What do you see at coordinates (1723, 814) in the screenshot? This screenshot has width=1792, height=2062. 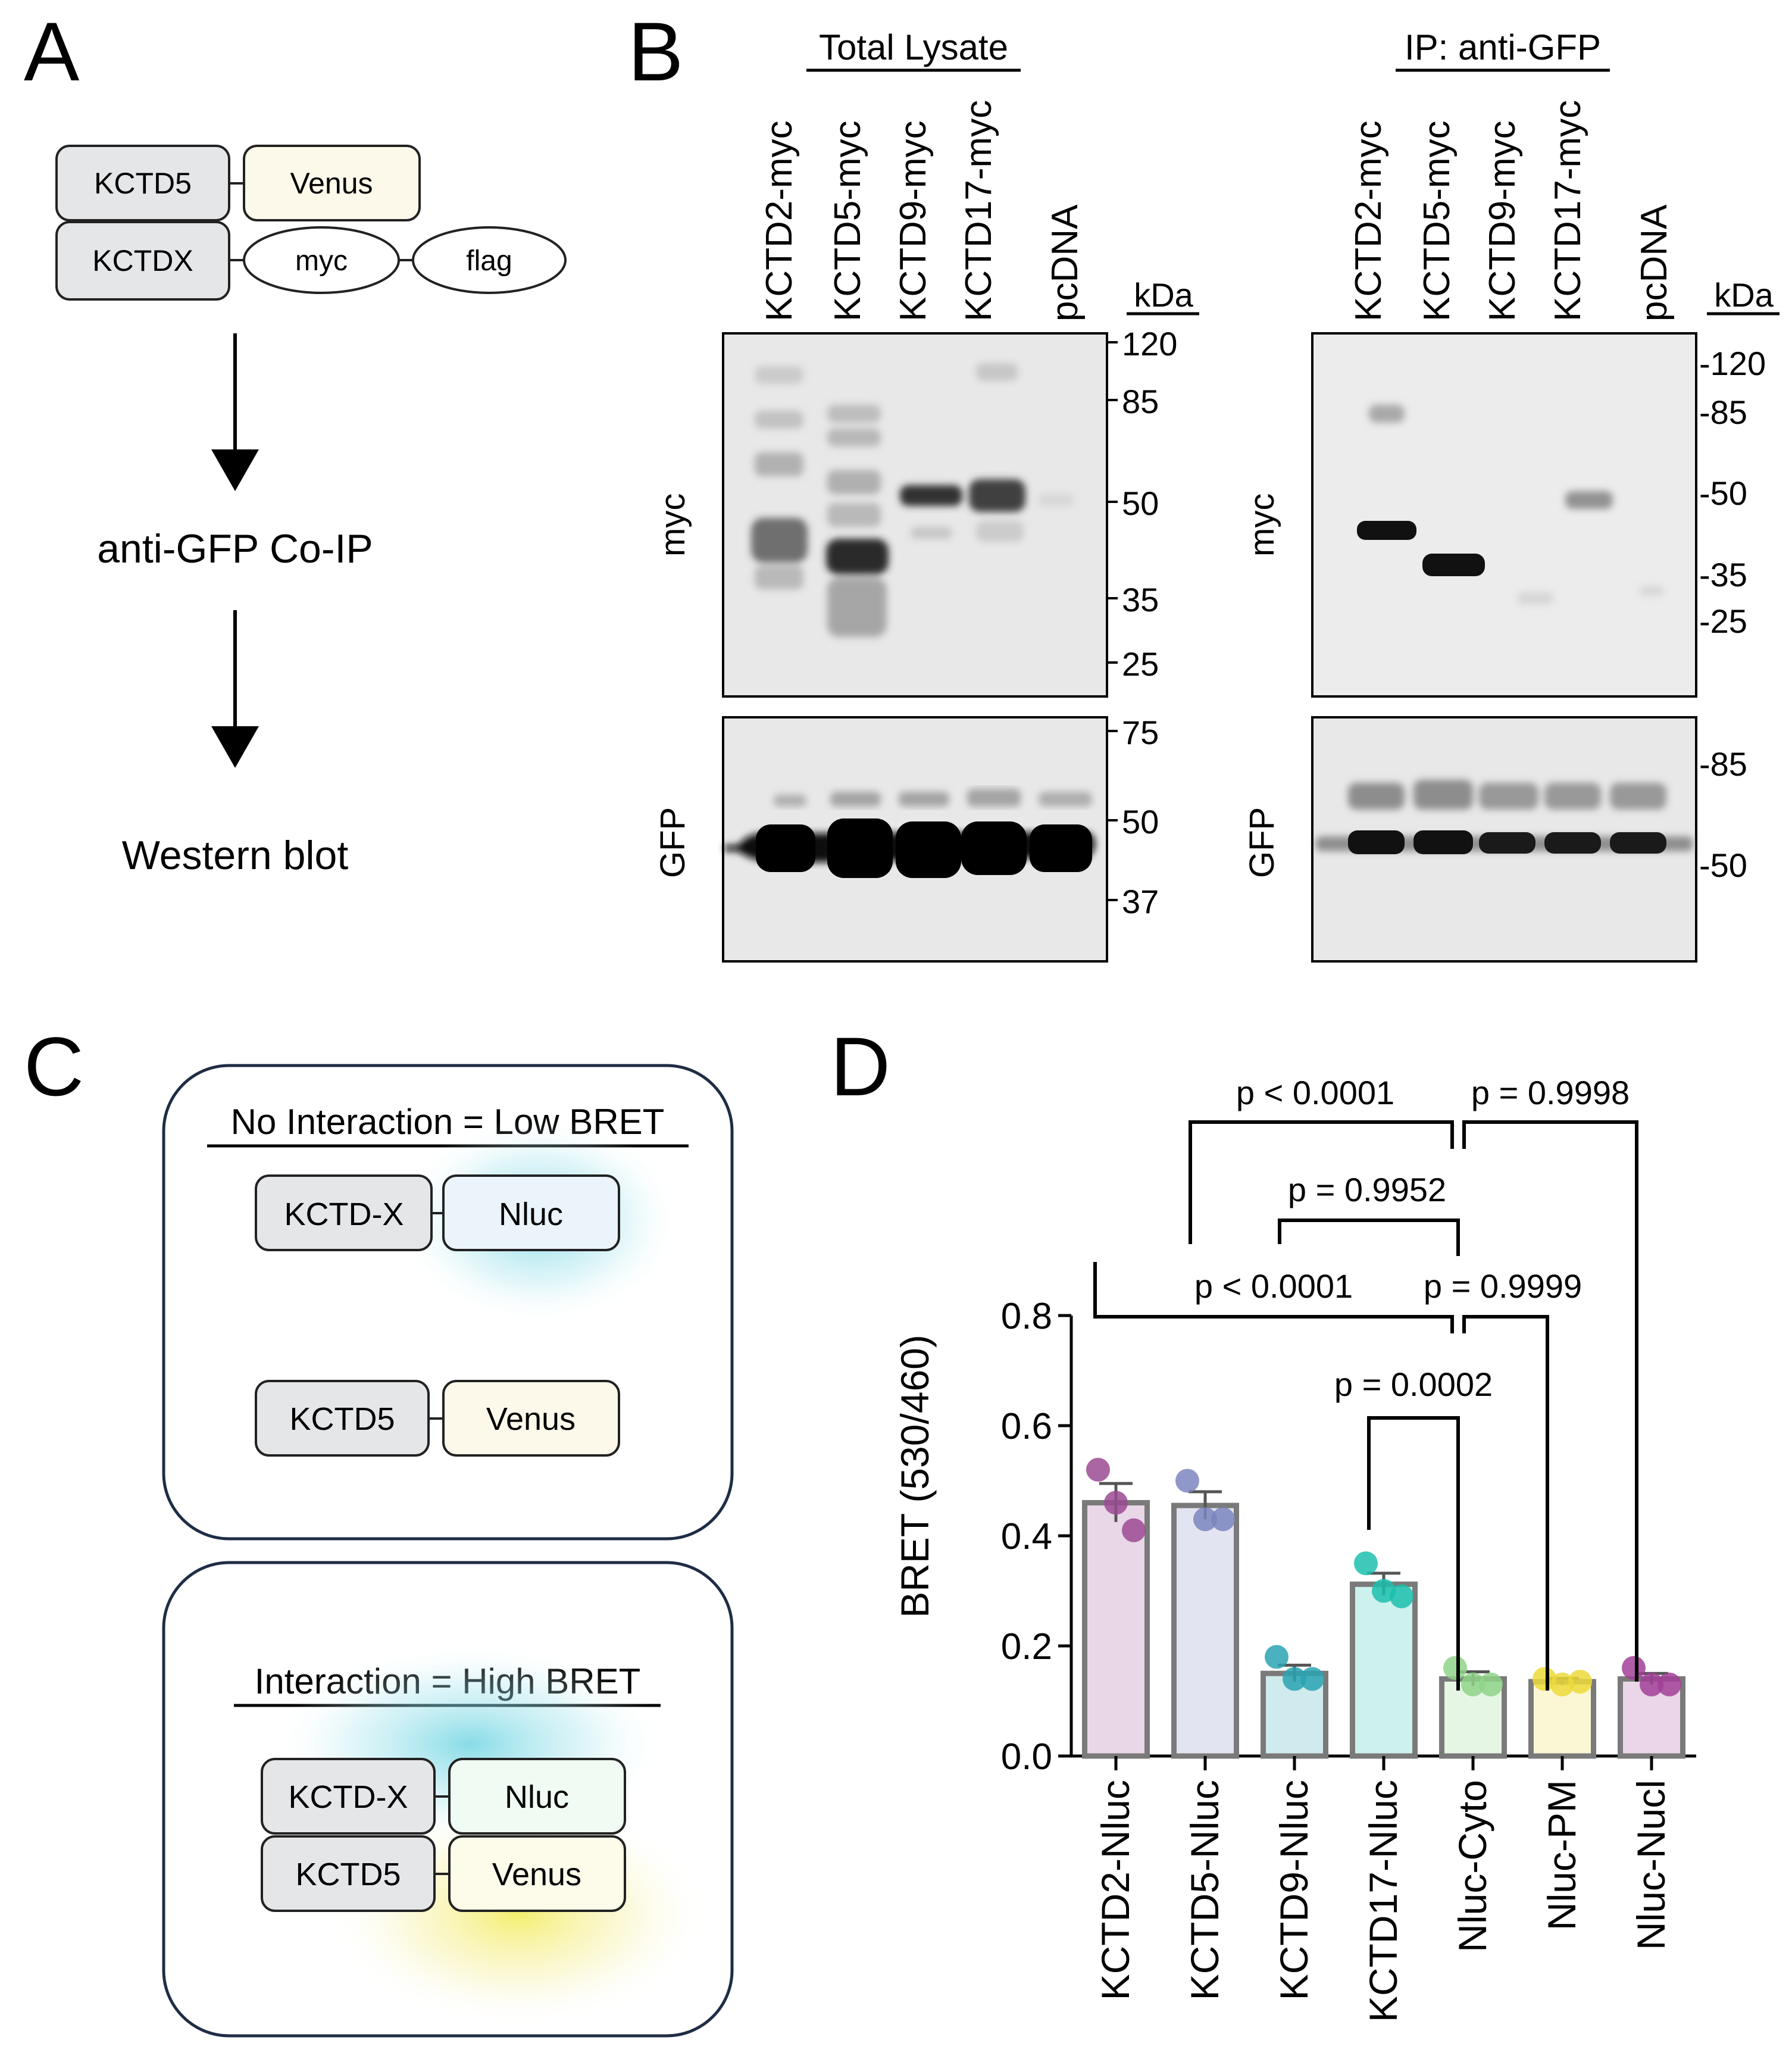 I see `markers-ip-gfp: -85 -50` at bounding box center [1723, 814].